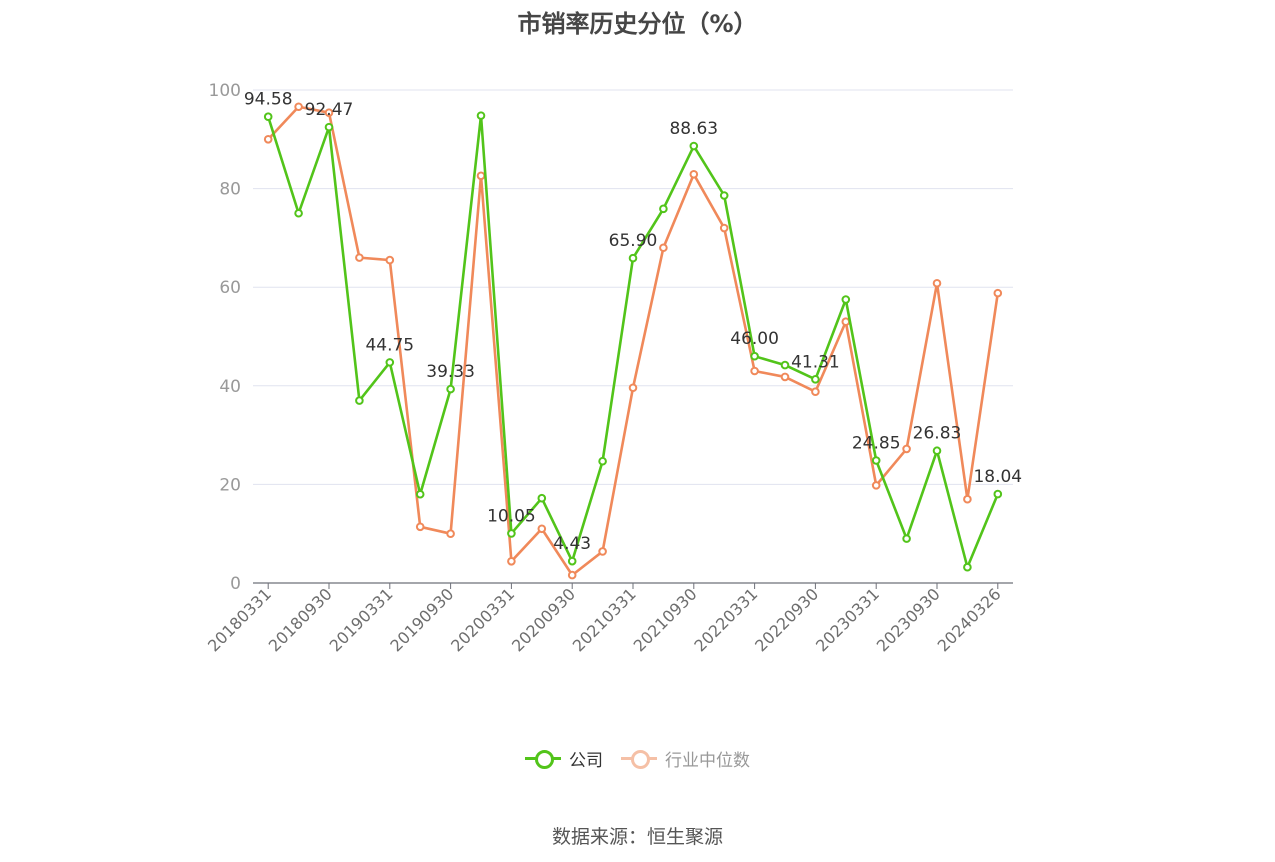  What do you see at coordinates (482, 619) in the screenshot?
I see `x-tick-label: 20200331` at bounding box center [482, 619].